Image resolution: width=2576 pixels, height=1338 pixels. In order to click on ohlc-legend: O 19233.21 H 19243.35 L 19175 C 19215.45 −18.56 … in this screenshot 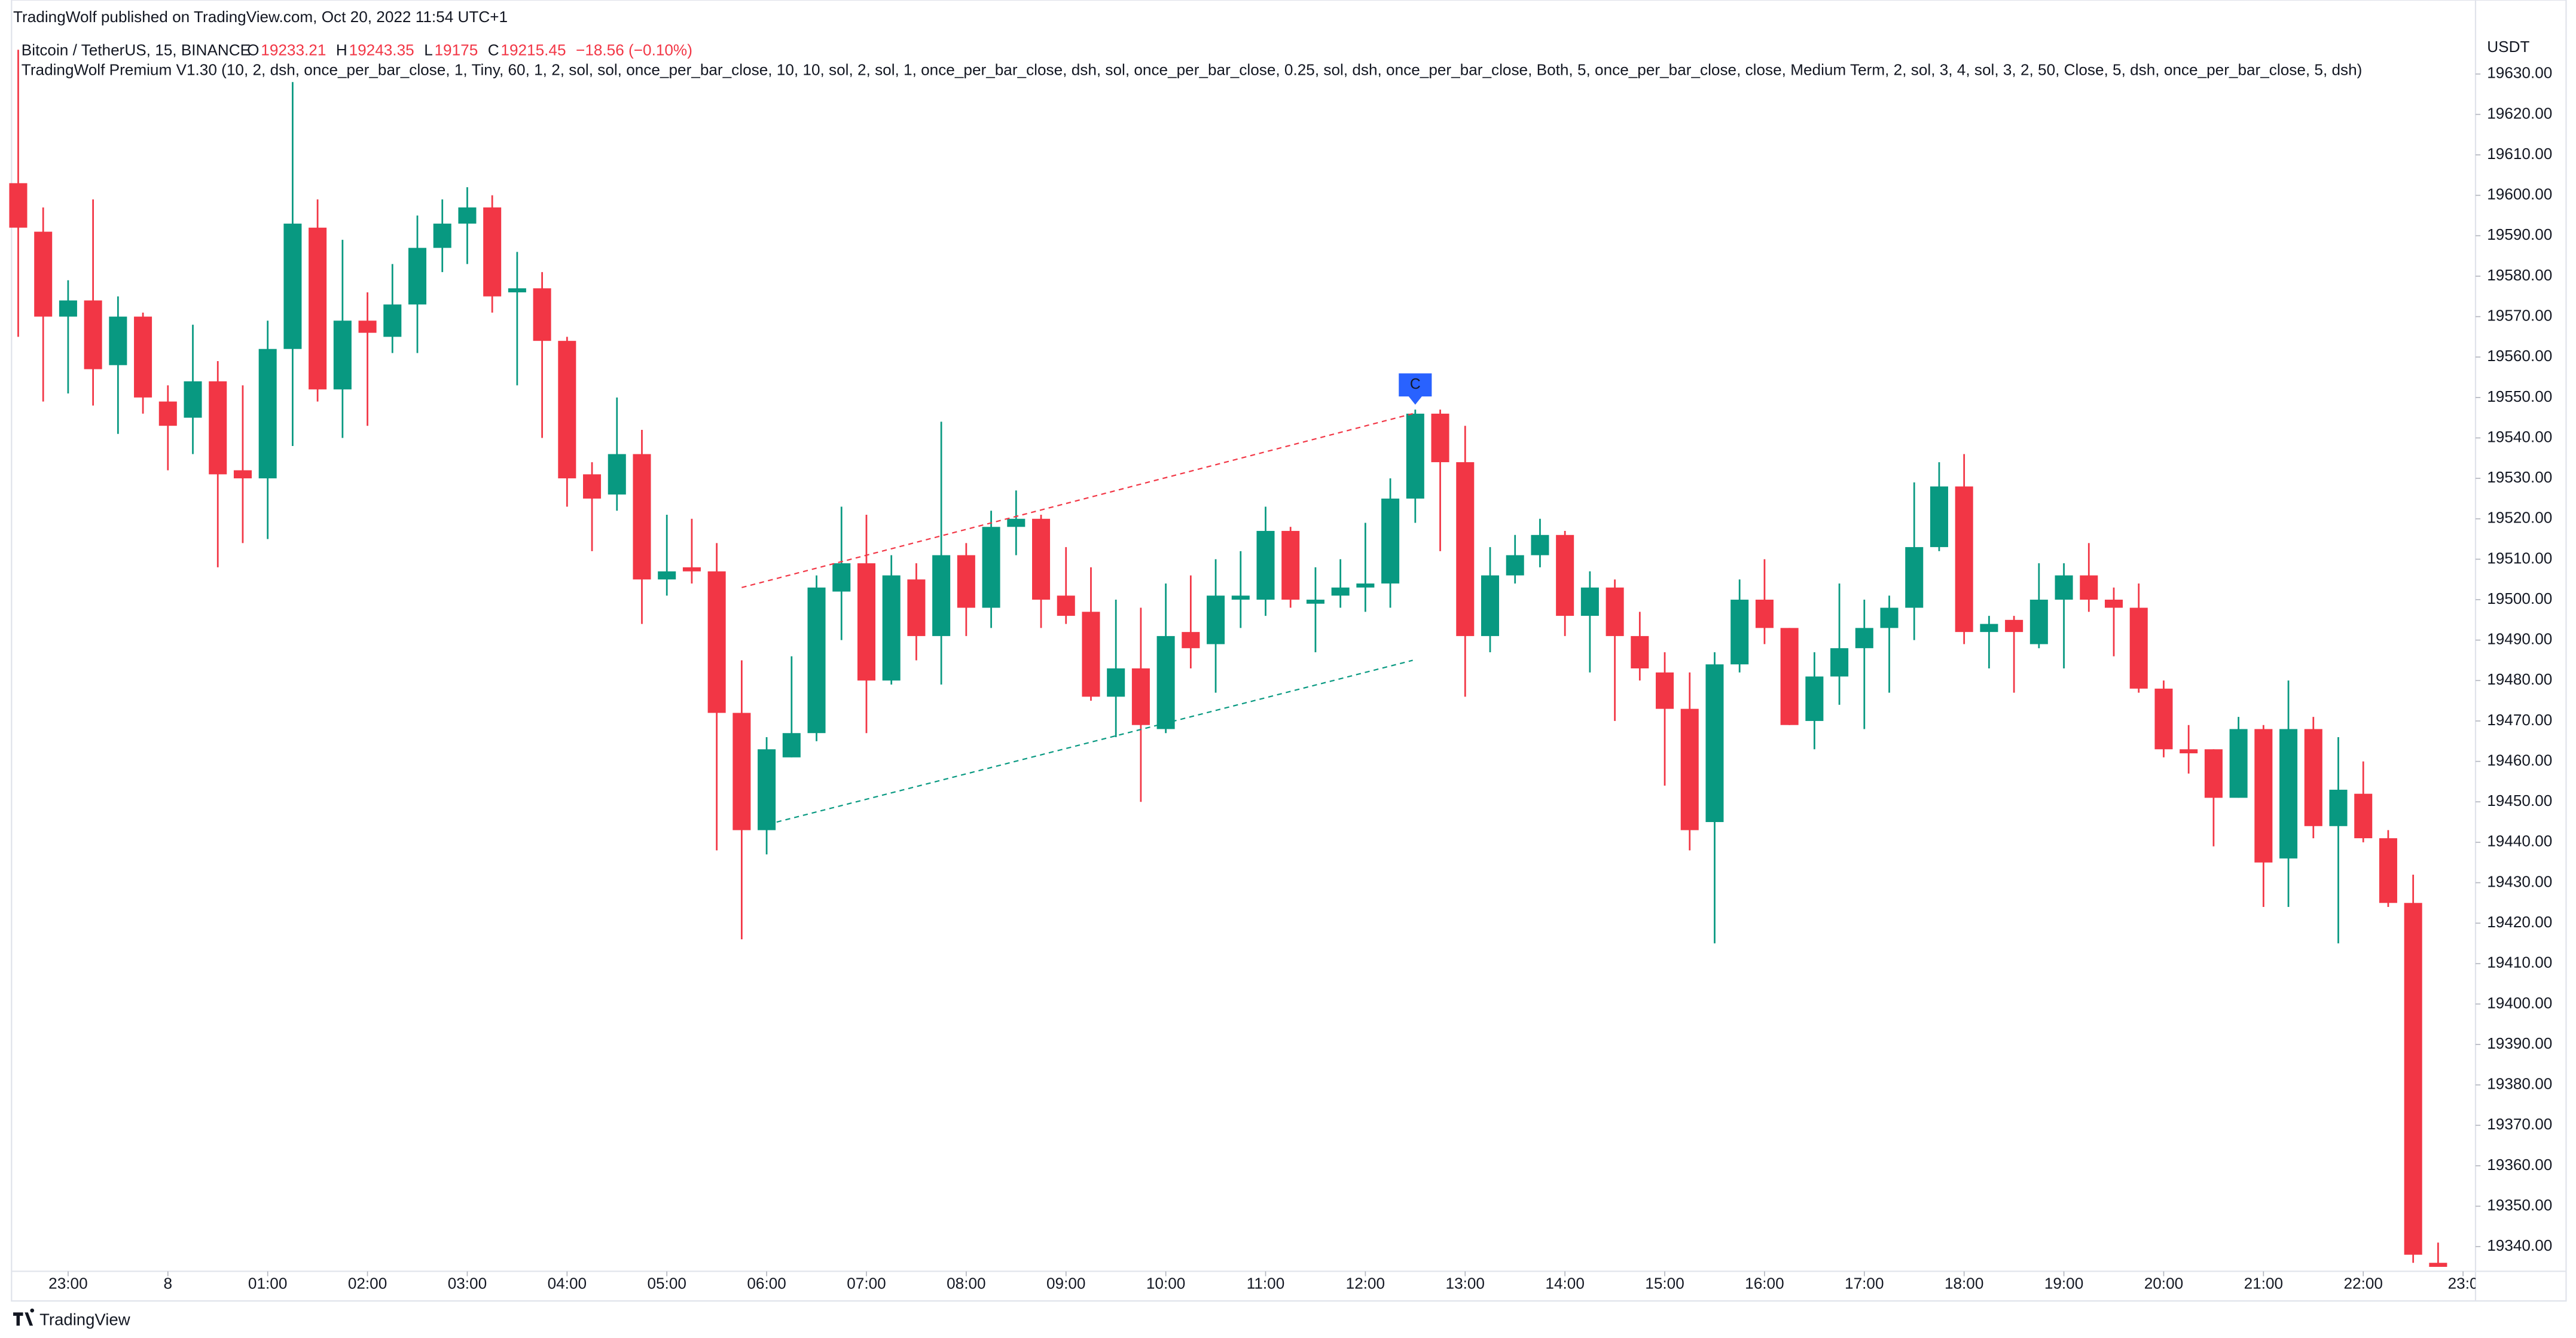, I will do `click(469, 50)`.